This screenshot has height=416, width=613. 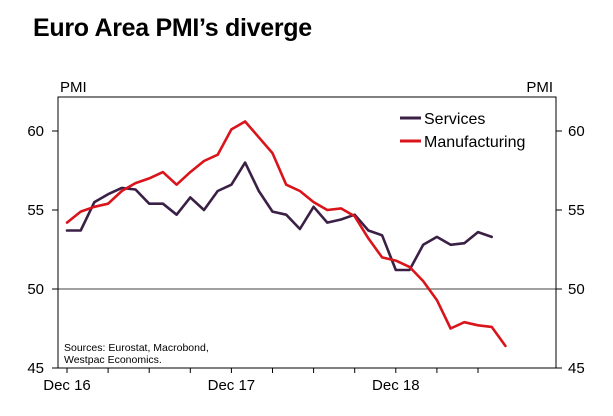 I want to click on y-axis-label-right: PMI, so click(x=539, y=87).